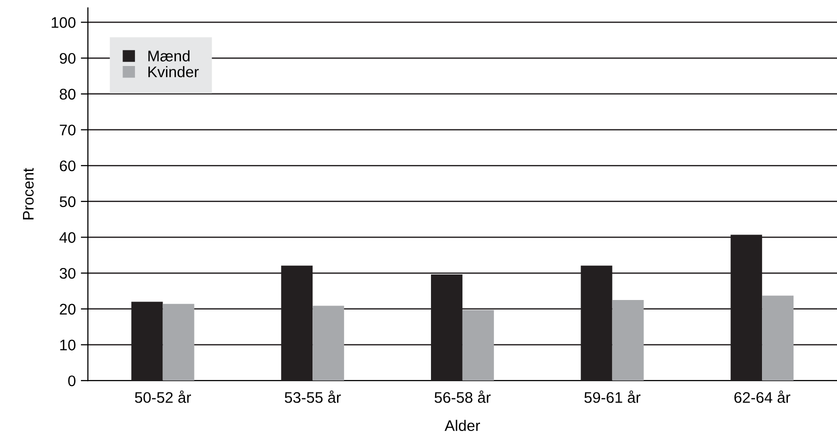 This screenshot has height=441, width=837. What do you see at coordinates (68, 58) in the screenshot?
I see `y-tick-label: 90` at bounding box center [68, 58].